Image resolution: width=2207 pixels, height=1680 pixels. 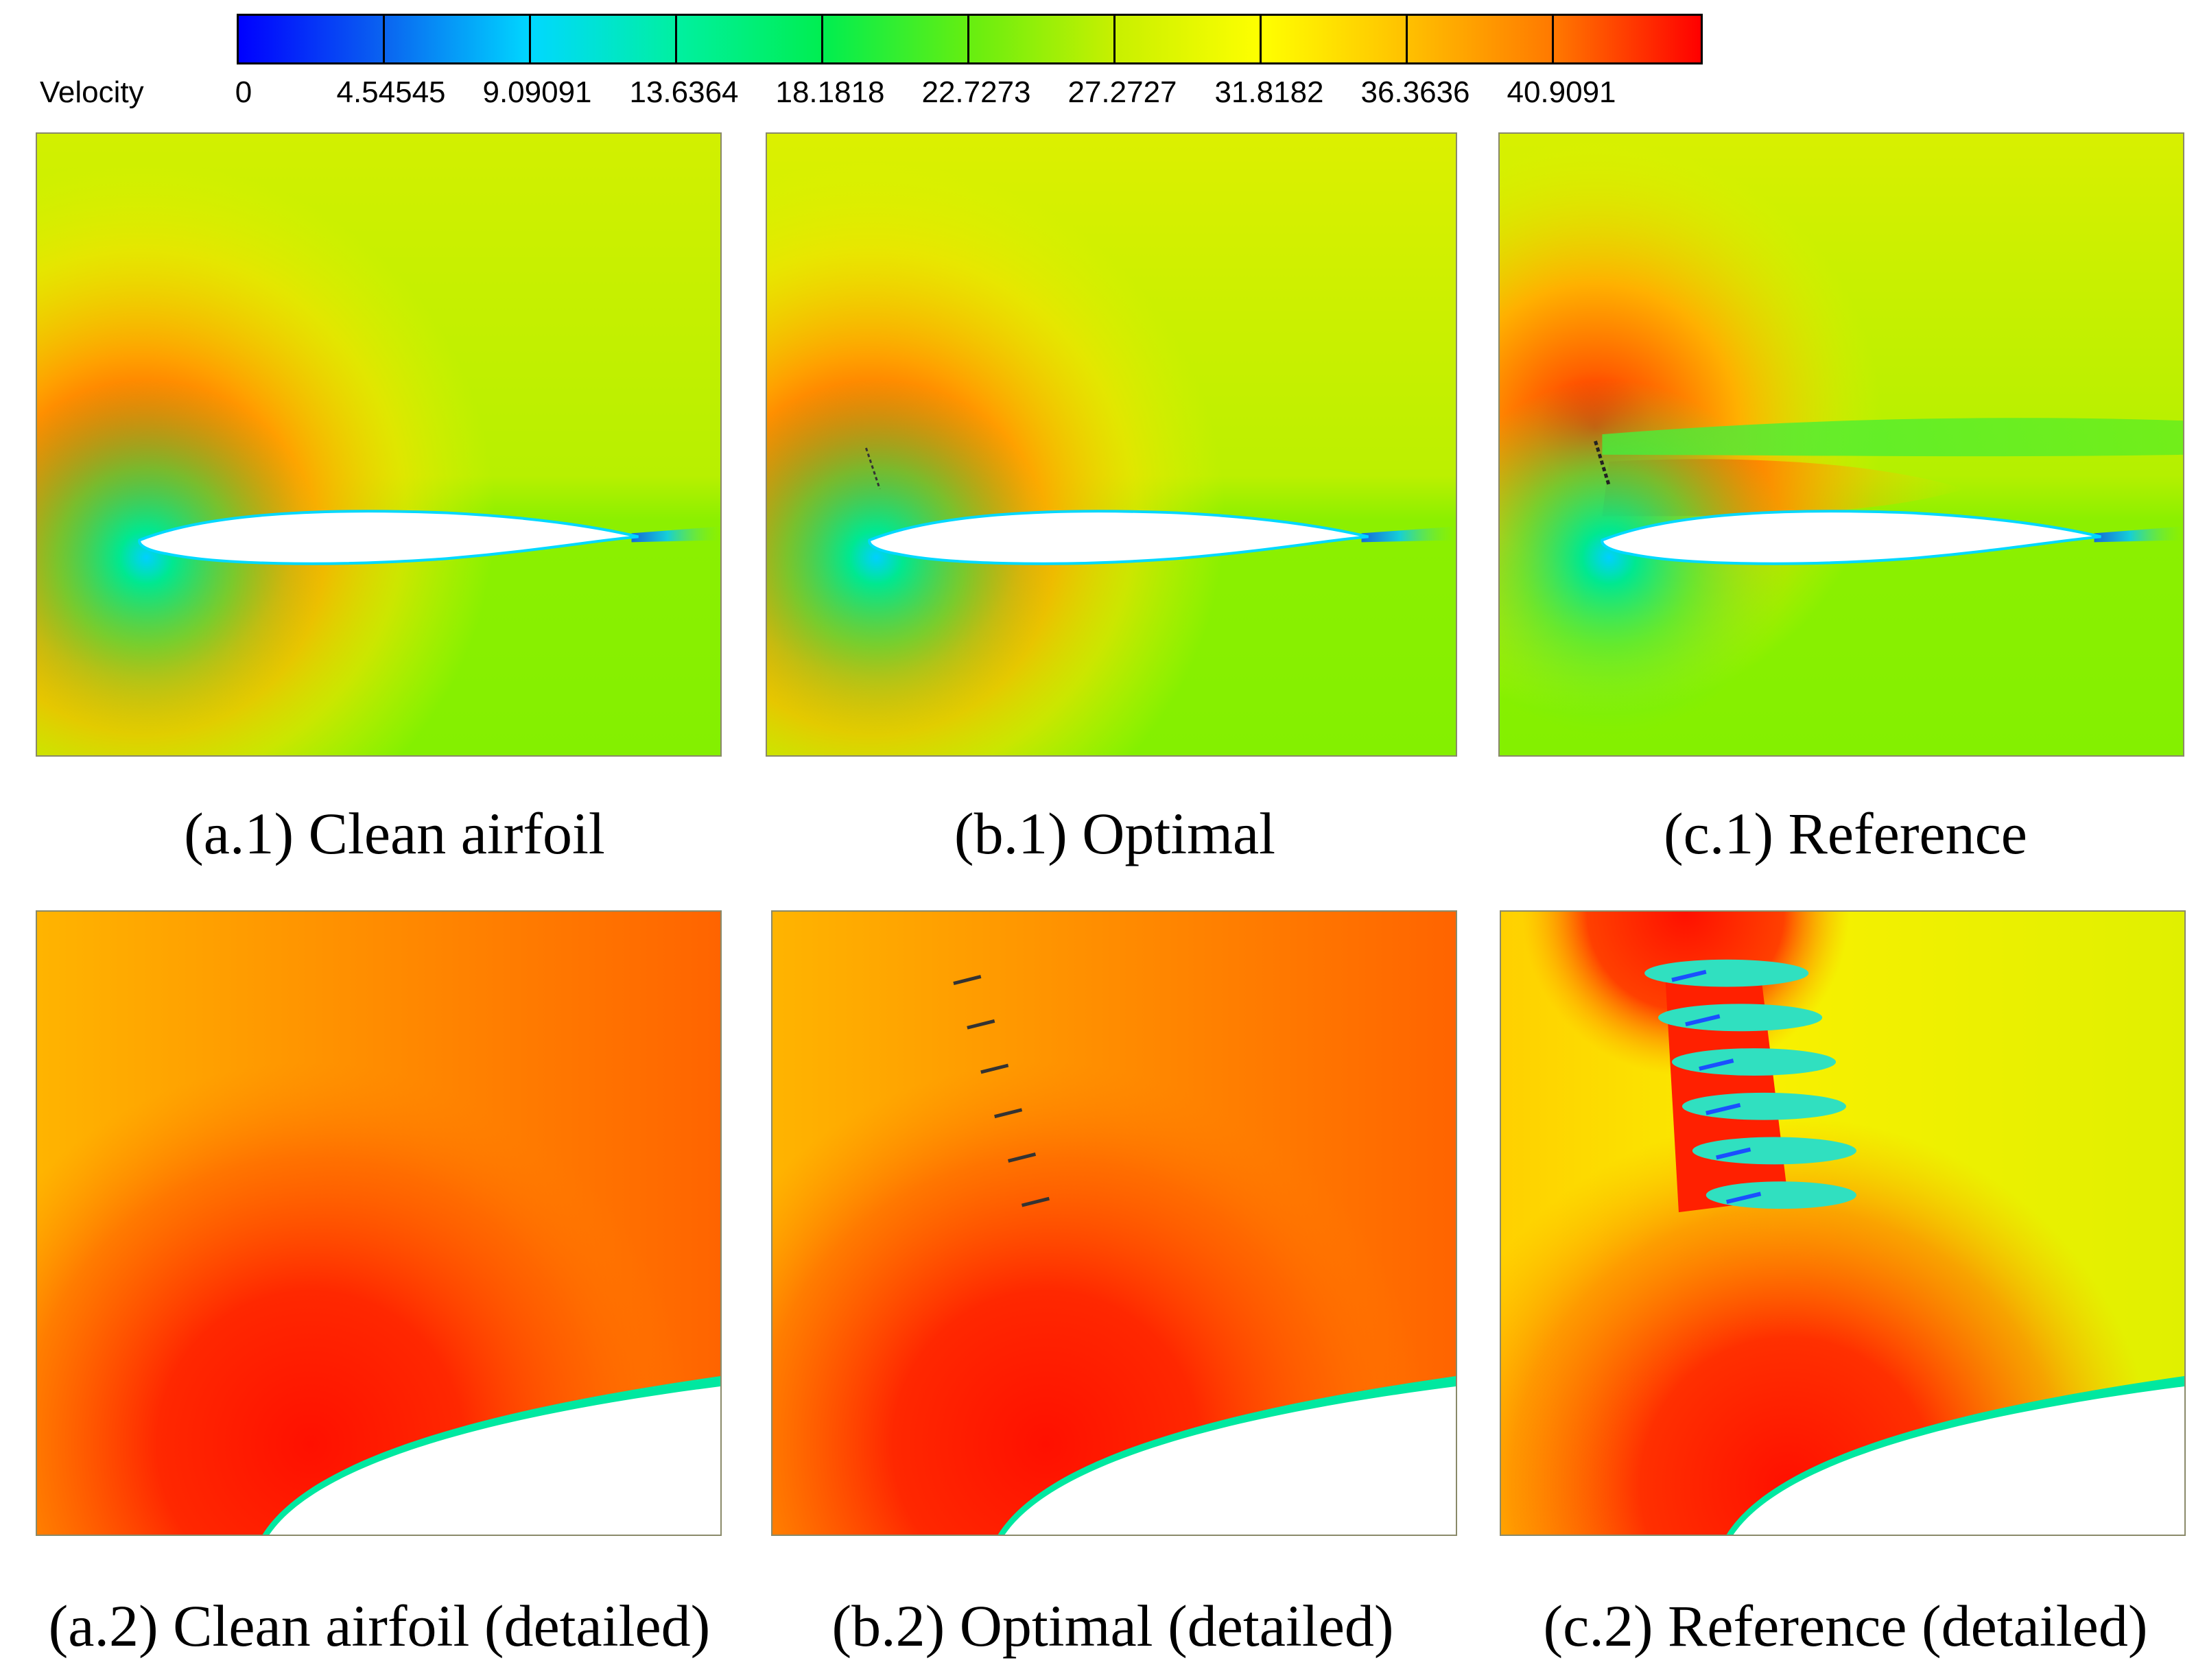 I want to click on contour-panel-reference-detailed, so click(x=1843, y=1223).